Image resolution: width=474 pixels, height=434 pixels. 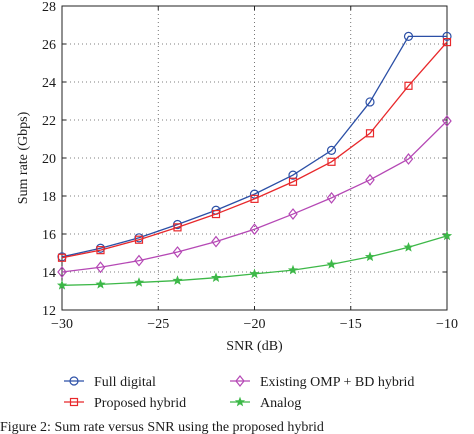 I want to click on legend-item: Analog, so click(x=265, y=403).